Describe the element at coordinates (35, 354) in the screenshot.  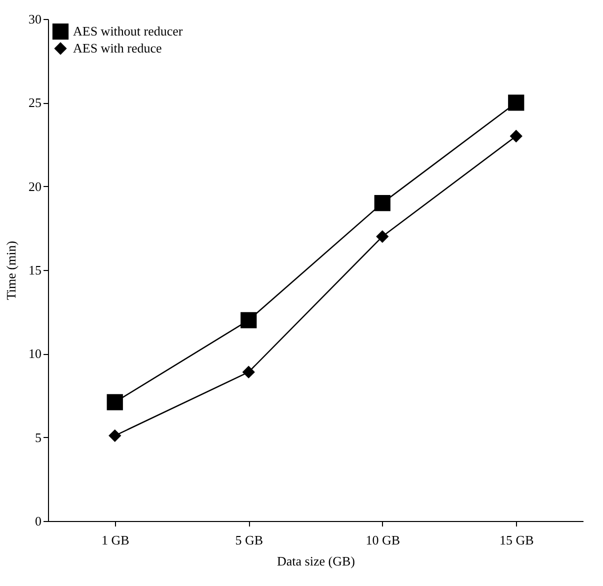
I see `y-tick-label: 10` at that location.